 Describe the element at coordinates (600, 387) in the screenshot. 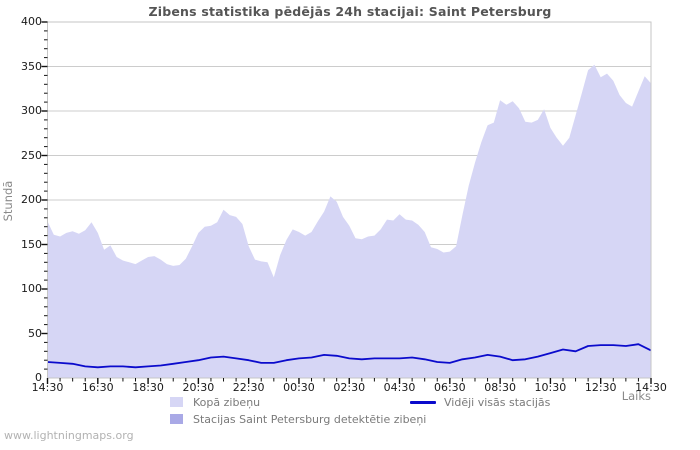

I see `x-tick-label: 12:30` at that location.